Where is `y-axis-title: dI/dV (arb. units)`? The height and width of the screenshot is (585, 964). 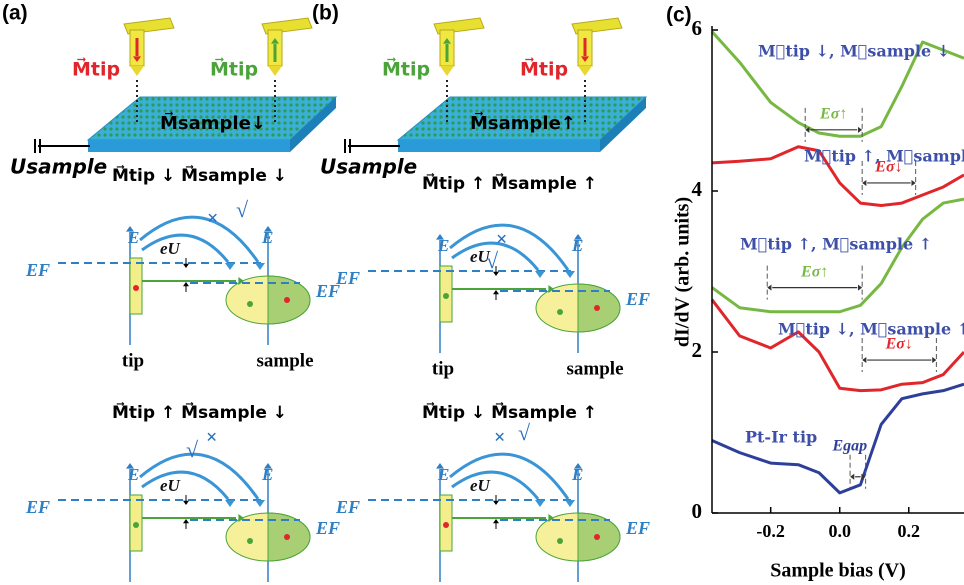
y-axis-title: dI/dV (arb. units) is located at coordinates (683, 272).